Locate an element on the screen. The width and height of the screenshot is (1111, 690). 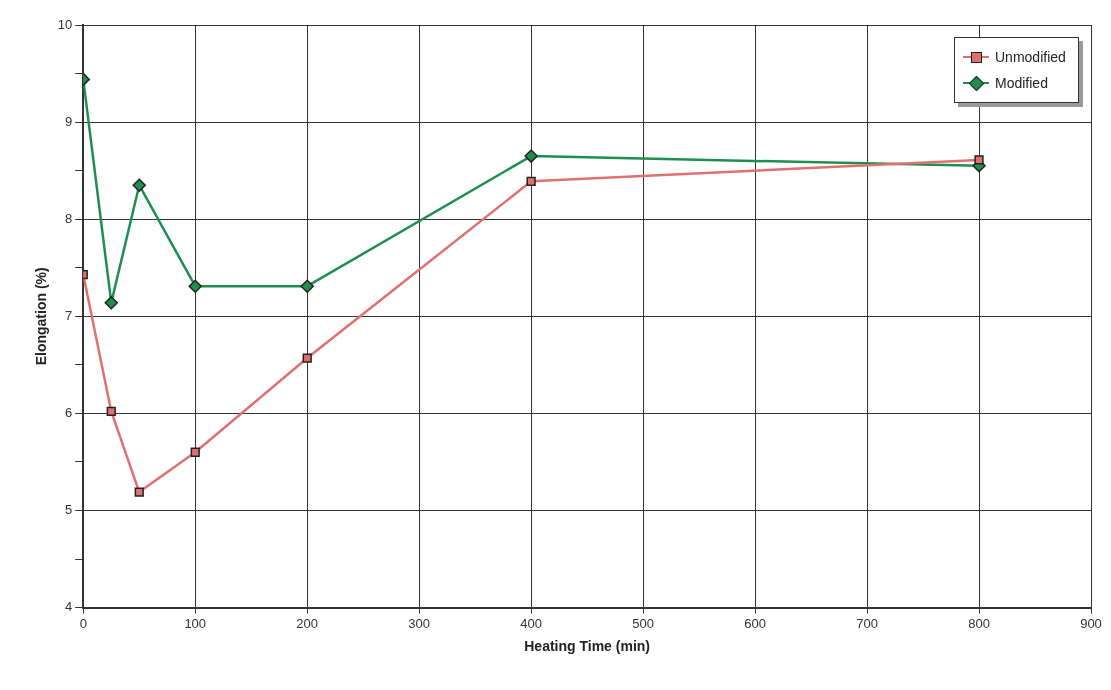
x-tick-label: 700 is located at coordinates (867, 623).